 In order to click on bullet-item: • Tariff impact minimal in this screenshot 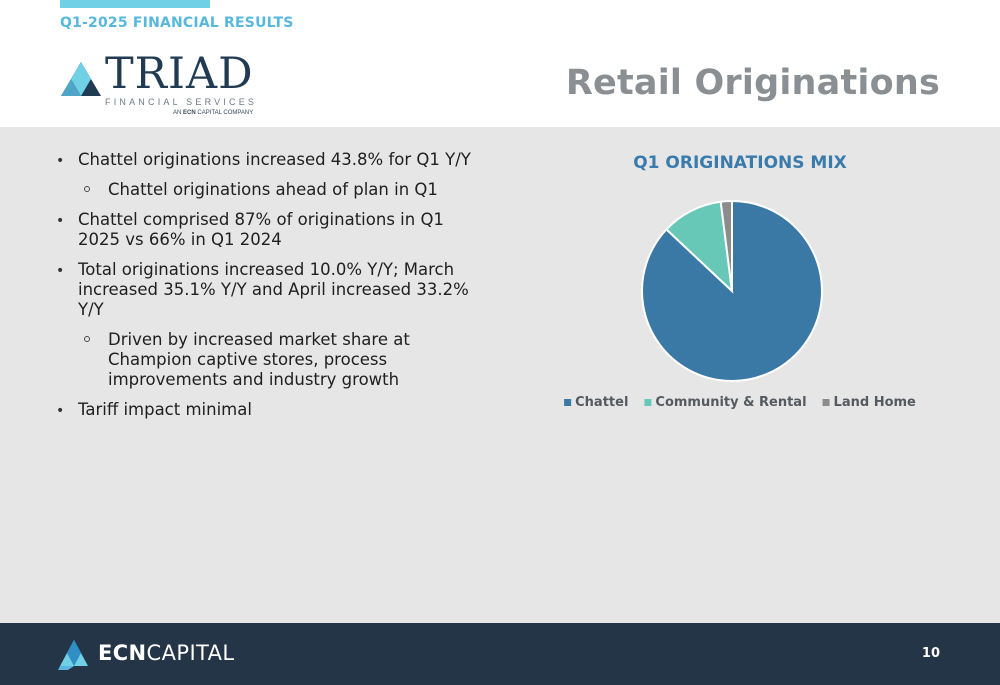, I will do `click(271, 410)`.